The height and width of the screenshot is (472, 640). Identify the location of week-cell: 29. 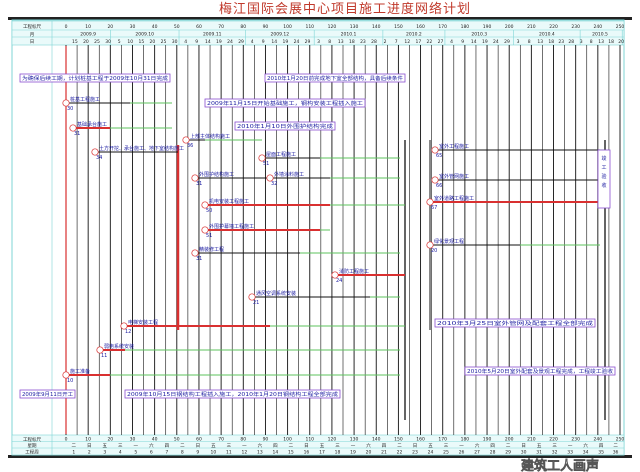
(508, 453).